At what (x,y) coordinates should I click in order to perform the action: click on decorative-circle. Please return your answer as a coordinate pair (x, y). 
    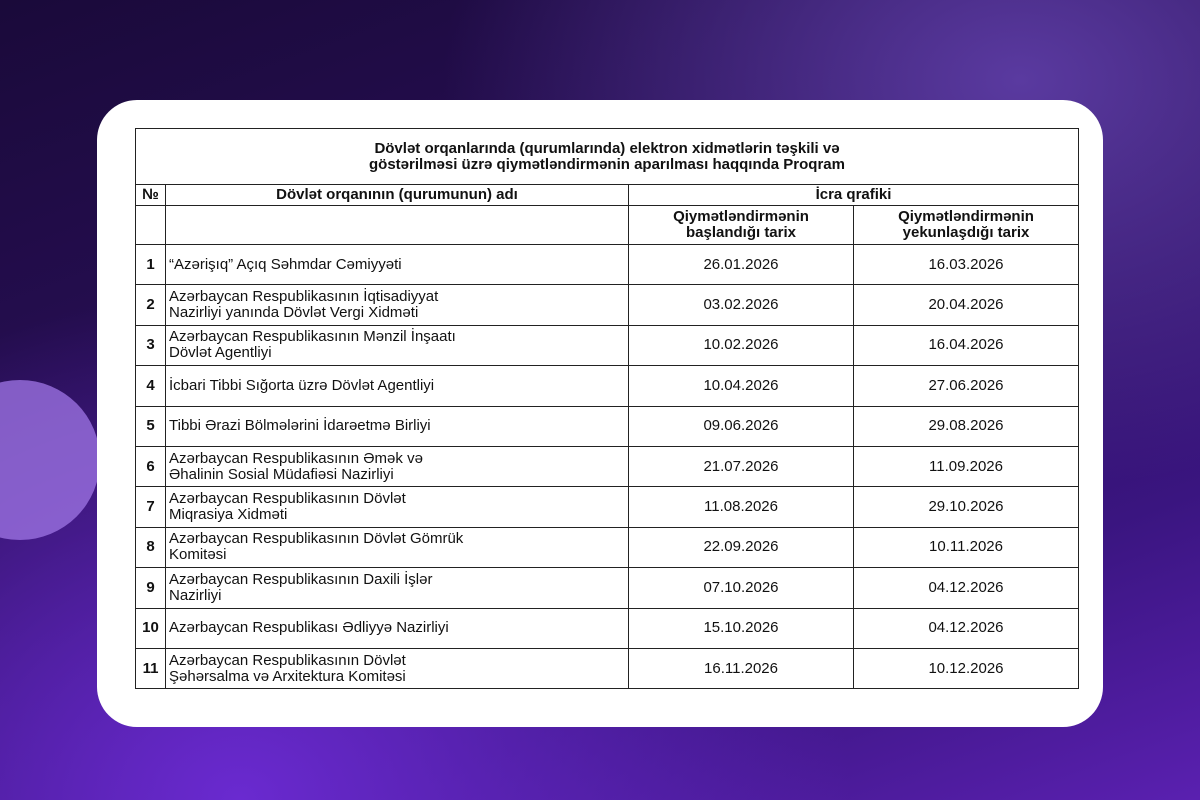
    Looking at the image, I should click on (50, 460).